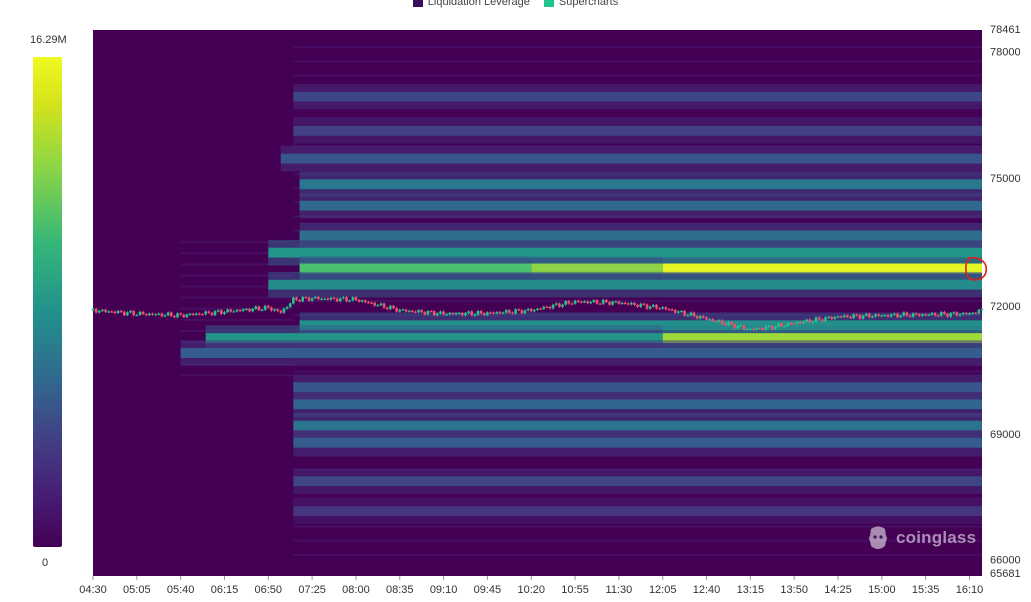  What do you see at coordinates (663, 590) in the screenshot?
I see `x-tick-label: 12:05` at bounding box center [663, 590].